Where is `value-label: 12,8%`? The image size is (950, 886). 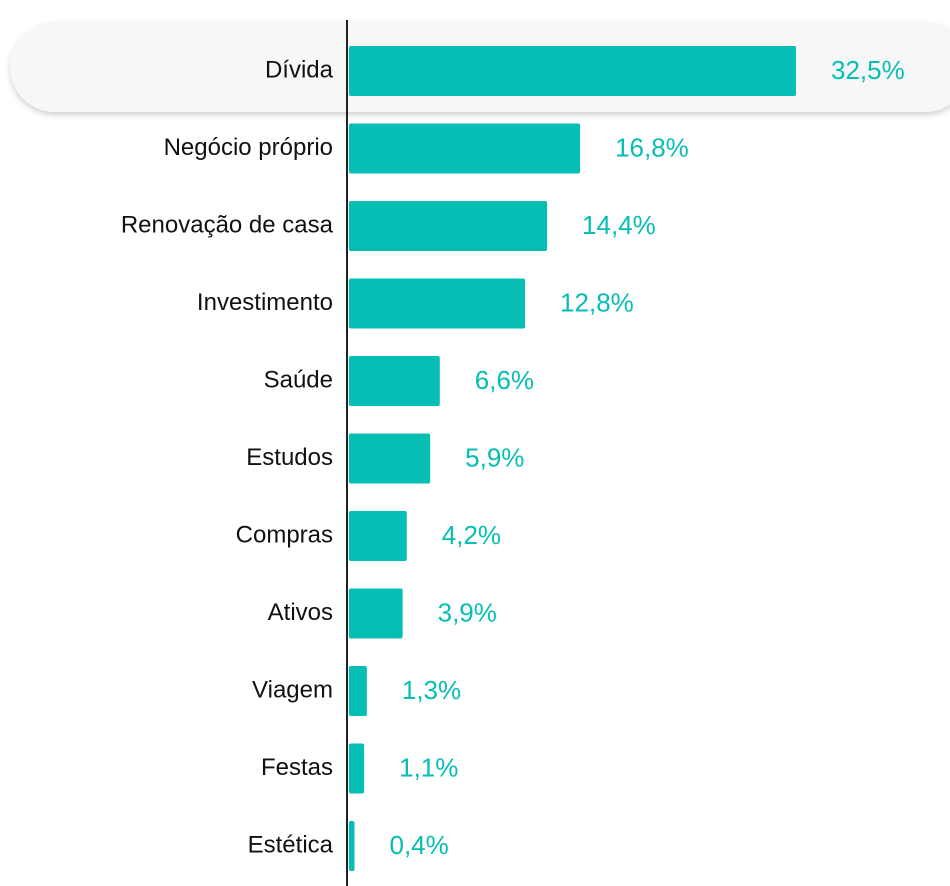 value-label: 12,8% is located at coordinates (597, 302).